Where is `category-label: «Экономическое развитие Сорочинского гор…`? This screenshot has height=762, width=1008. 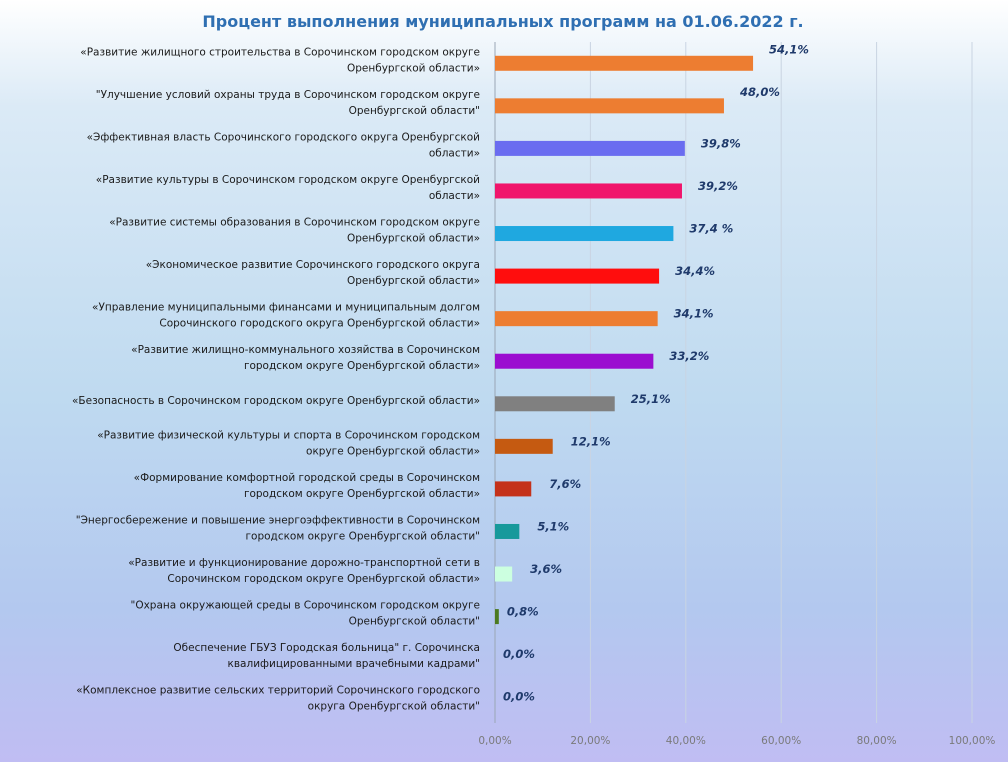
category-label: «Экономическое развитие Сорочинского гор… is located at coordinates (313, 273).